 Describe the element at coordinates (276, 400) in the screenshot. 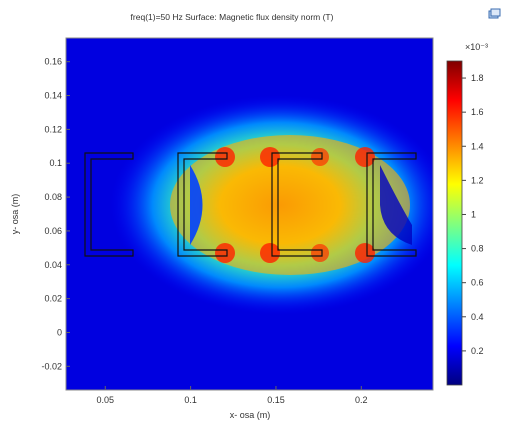

I see `x-tick-label: 0.15` at that location.